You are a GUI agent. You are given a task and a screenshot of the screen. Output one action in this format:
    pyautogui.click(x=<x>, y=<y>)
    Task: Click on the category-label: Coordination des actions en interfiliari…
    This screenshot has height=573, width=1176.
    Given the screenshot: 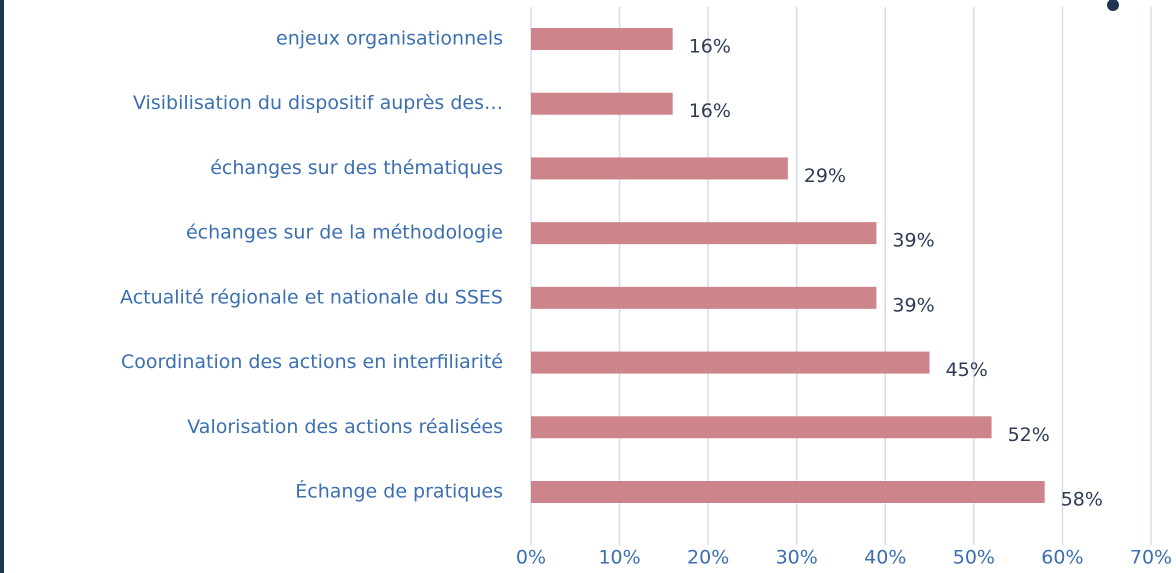 What is the action you would take?
    pyautogui.click(x=312, y=362)
    